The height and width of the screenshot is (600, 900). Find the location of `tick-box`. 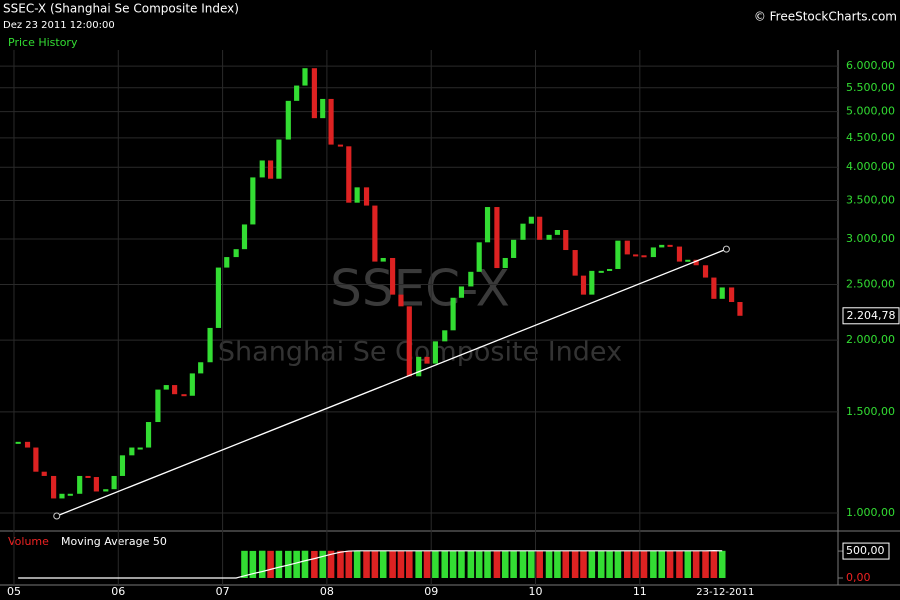

tick-box is located at coordinates (866, 551).